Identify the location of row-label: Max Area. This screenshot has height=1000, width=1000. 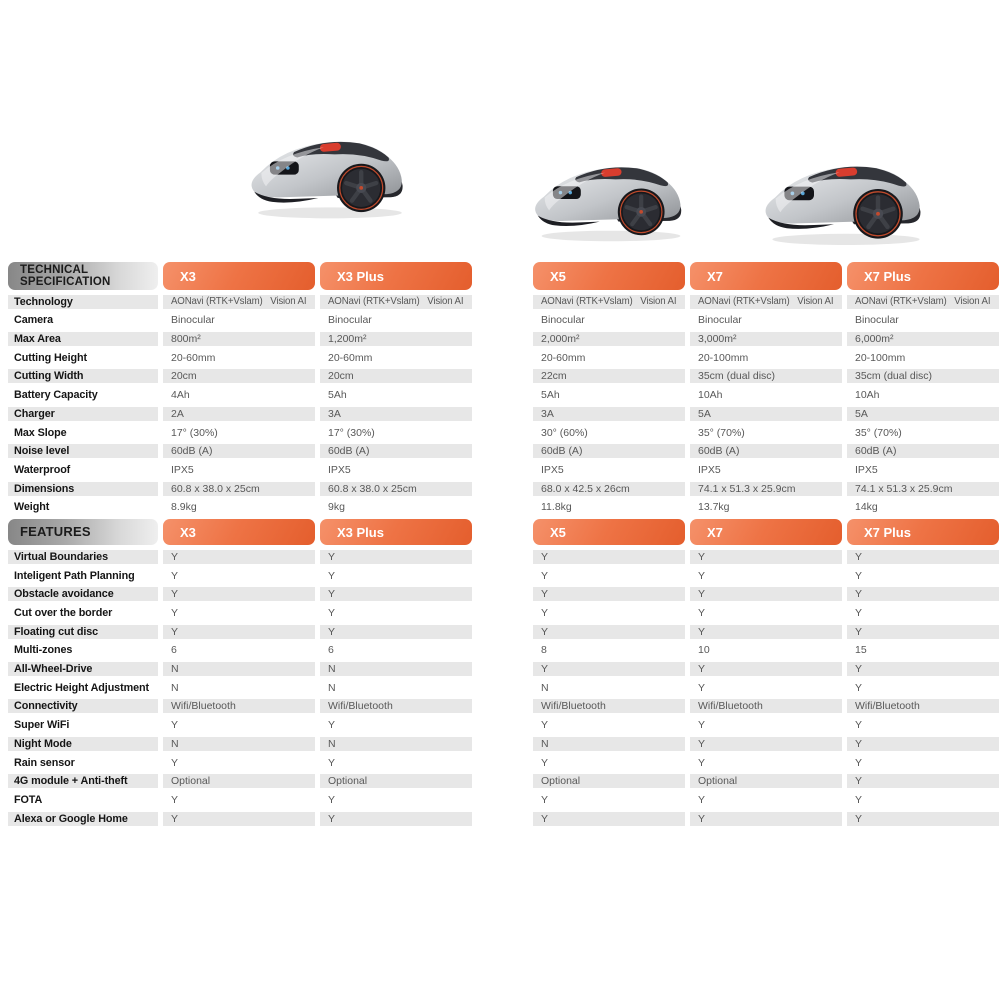
(83, 339).